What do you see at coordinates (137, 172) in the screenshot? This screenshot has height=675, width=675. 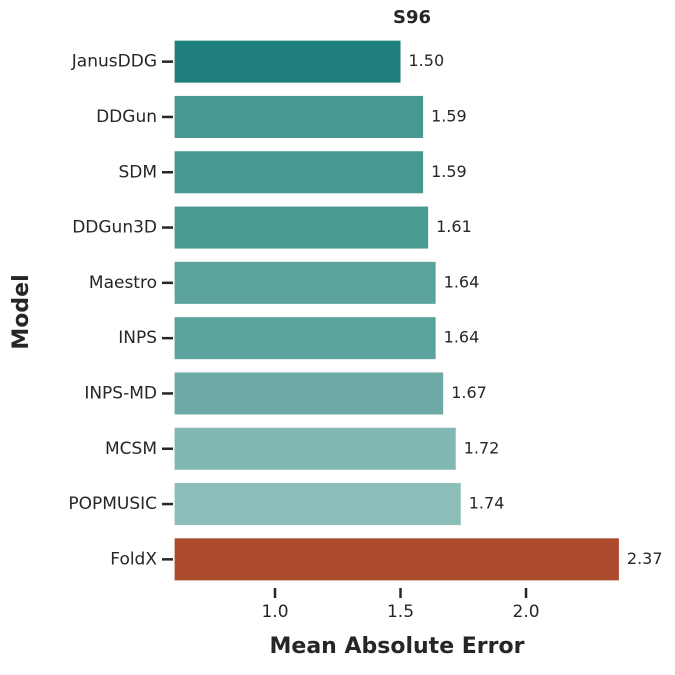 I see `y-tick-label: SDM` at bounding box center [137, 172].